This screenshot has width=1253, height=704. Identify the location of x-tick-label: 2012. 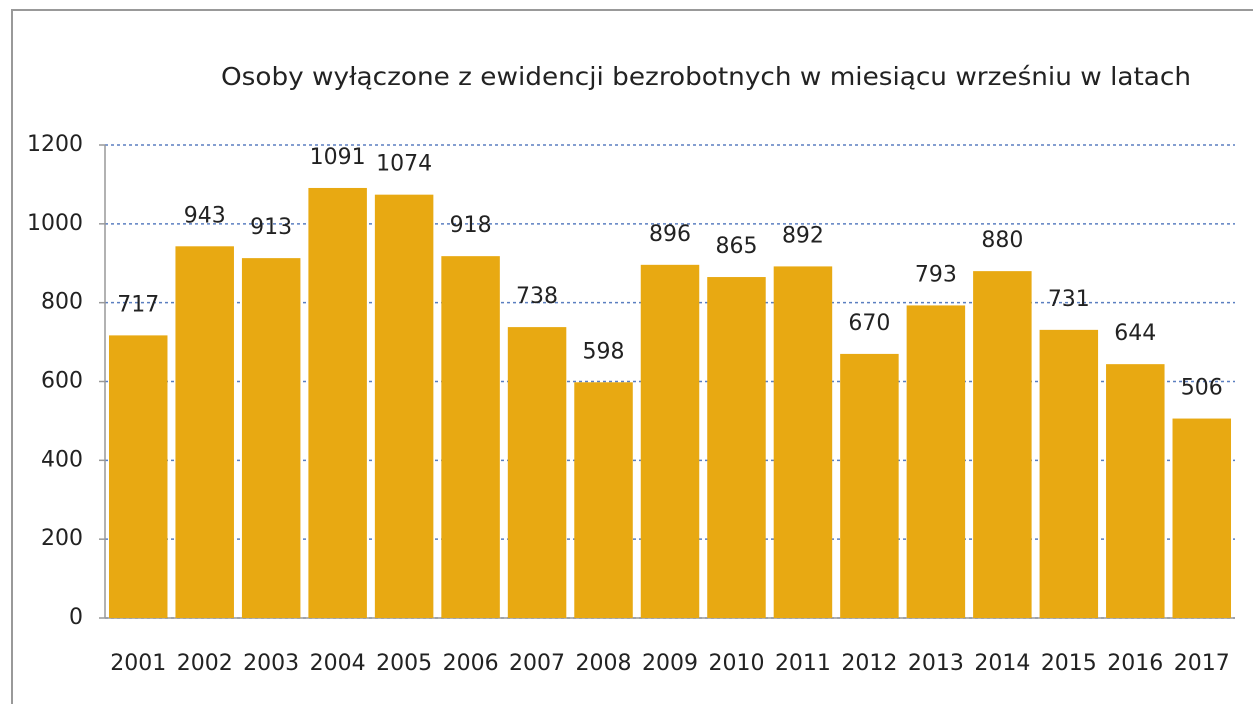
(869, 663).